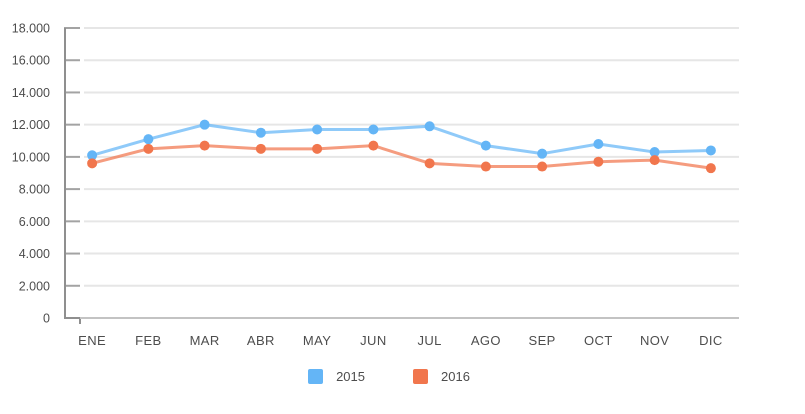  What do you see at coordinates (420, 376) in the screenshot?
I see `legend-swatch-2016` at bounding box center [420, 376].